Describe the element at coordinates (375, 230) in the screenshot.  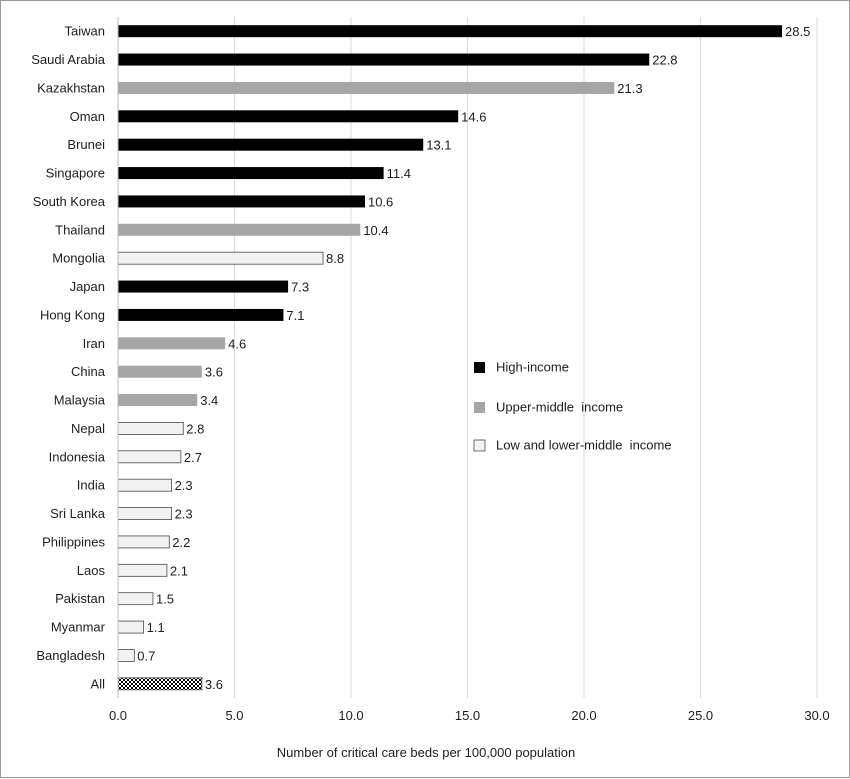
I see `data-label: 10.4` at that location.